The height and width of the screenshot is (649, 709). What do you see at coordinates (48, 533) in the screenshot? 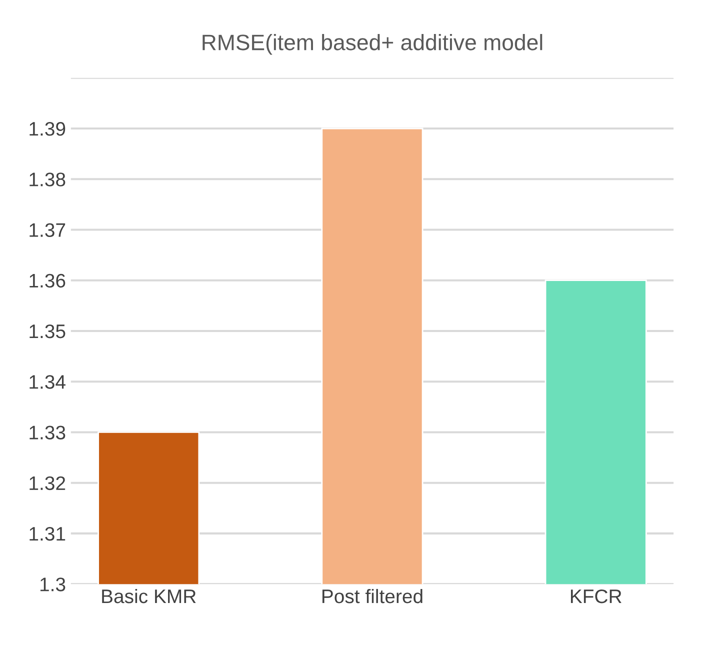
I see `y-tick-label: 1.31` at bounding box center [48, 533].